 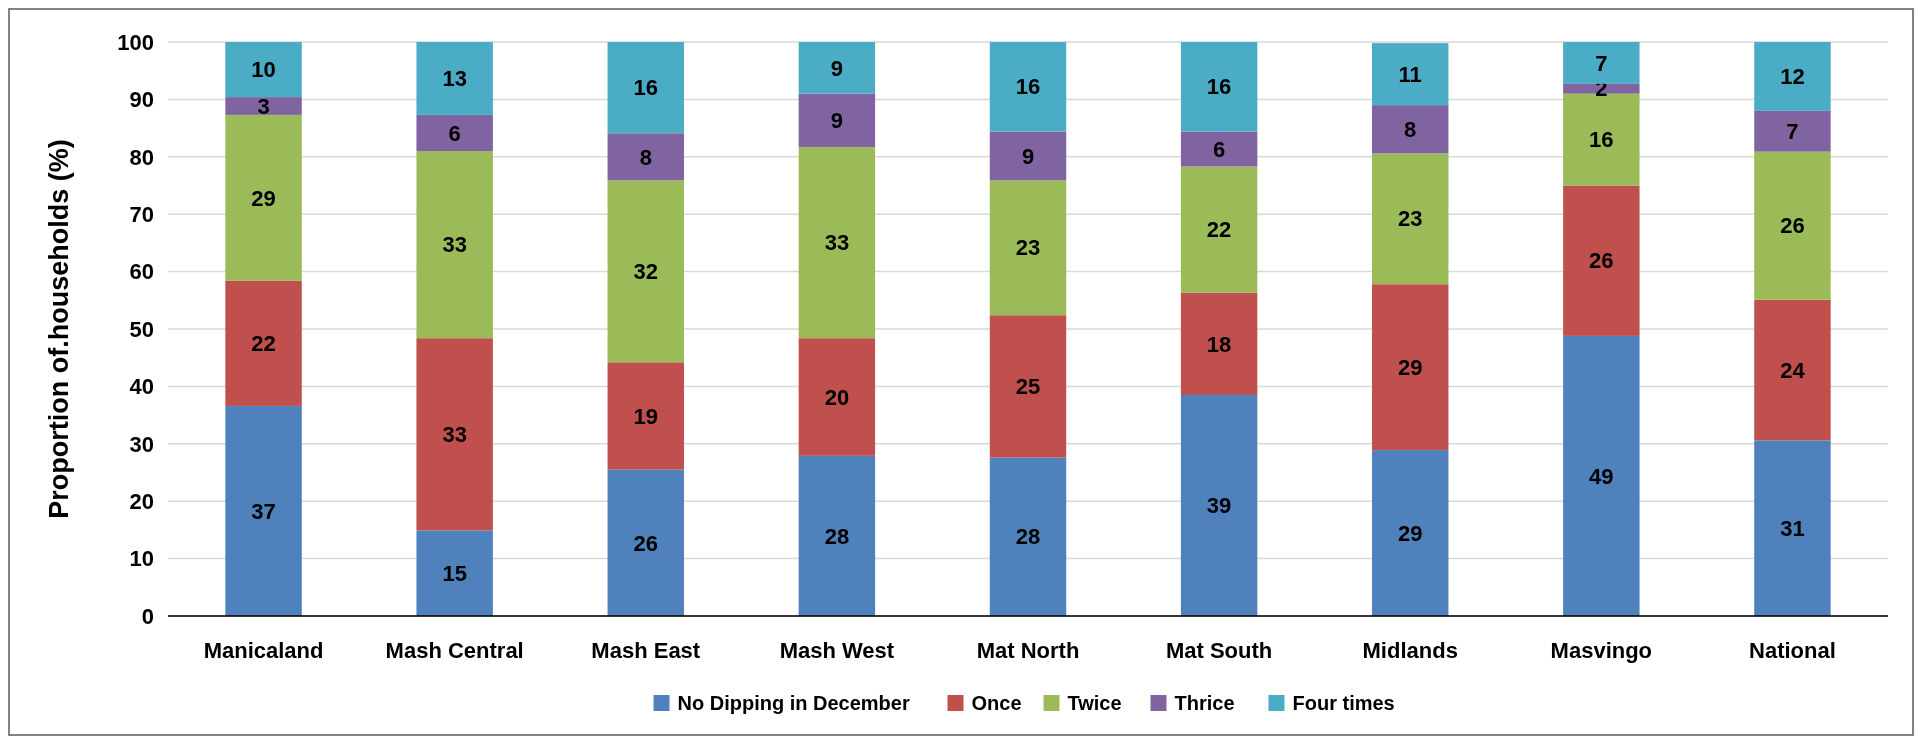 I want to click on y-axis-title: Proportion of.households (%), so click(x=59, y=329).